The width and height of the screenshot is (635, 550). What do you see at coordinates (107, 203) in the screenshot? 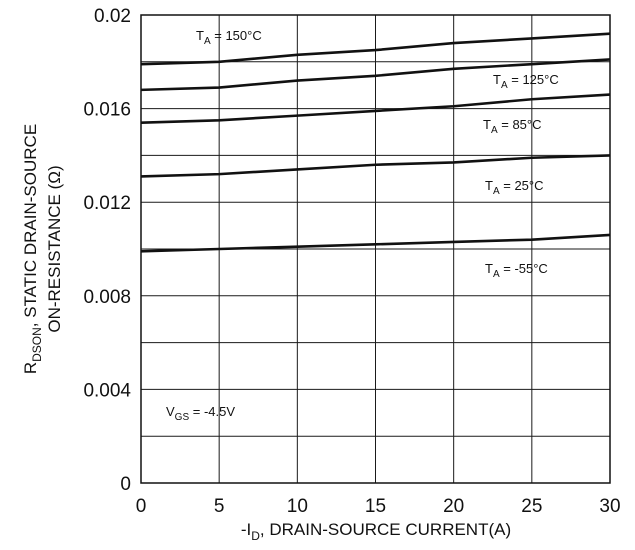
I see `y-tick-label: 0.012` at bounding box center [107, 203].